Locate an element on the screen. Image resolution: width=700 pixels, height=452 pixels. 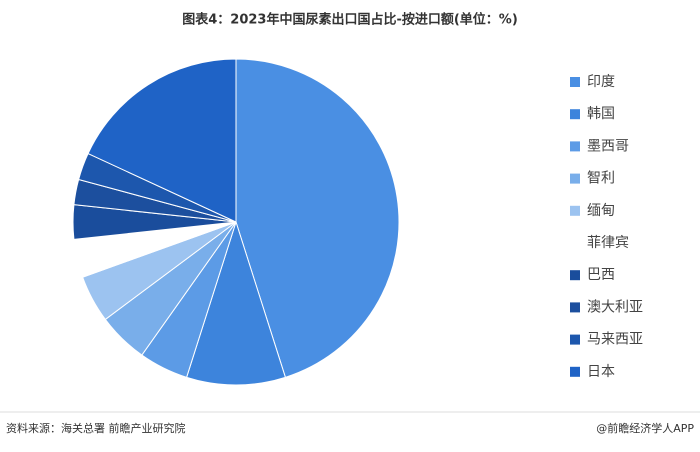
legend-label: 菲律宾 is located at coordinates (608, 243).